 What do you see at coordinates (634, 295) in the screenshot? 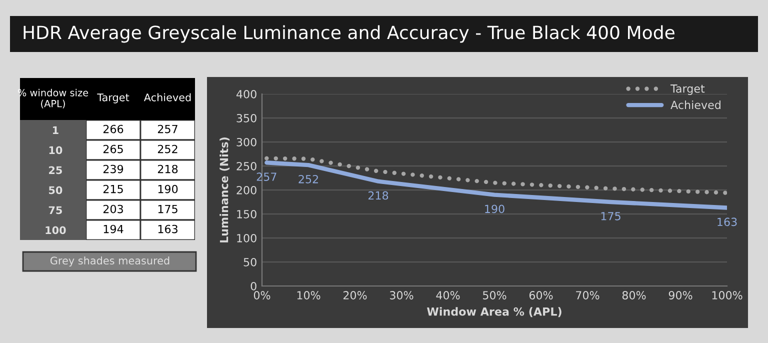
I see `x-tick-label: 80%` at bounding box center [634, 295].